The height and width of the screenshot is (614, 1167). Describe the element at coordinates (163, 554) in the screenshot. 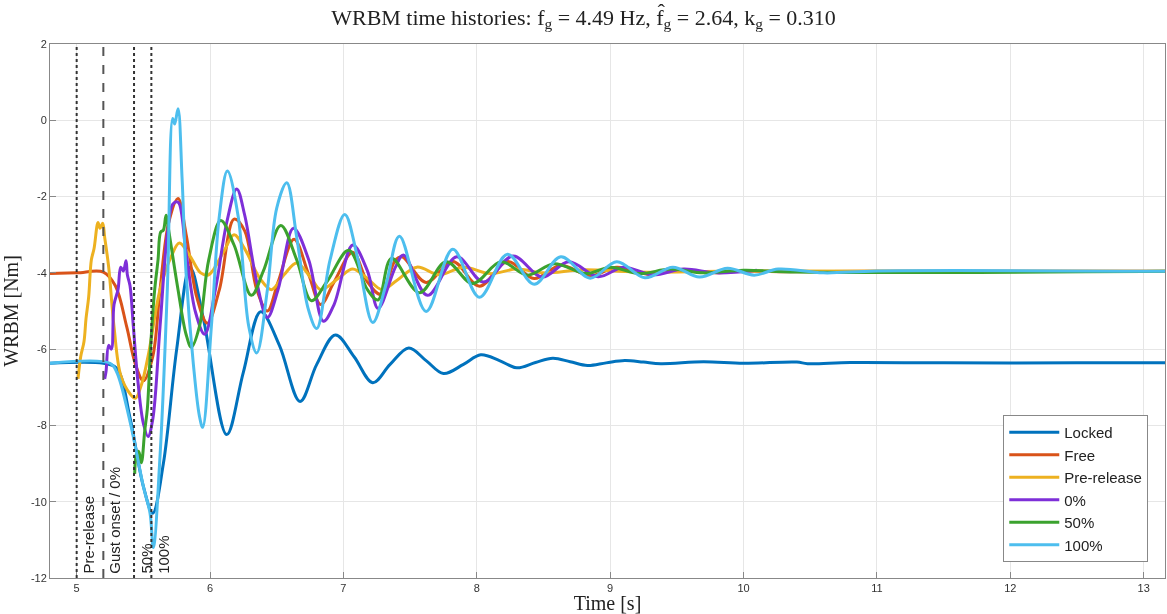

I see `annotation: 100%` at that location.